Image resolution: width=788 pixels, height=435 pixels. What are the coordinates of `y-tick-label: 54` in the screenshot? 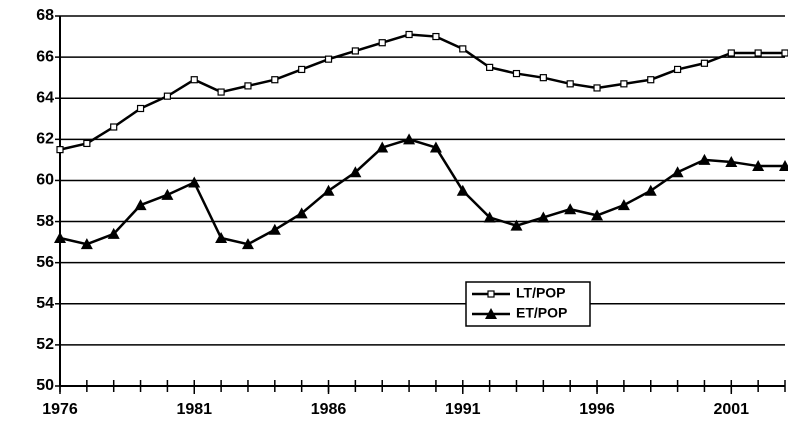 It's located at (45, 303).